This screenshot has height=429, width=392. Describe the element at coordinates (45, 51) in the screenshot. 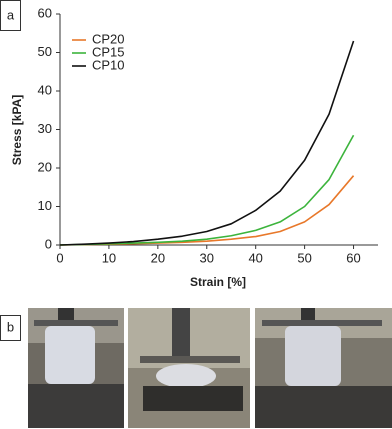

I see `y-tick-label: 50` at that location.